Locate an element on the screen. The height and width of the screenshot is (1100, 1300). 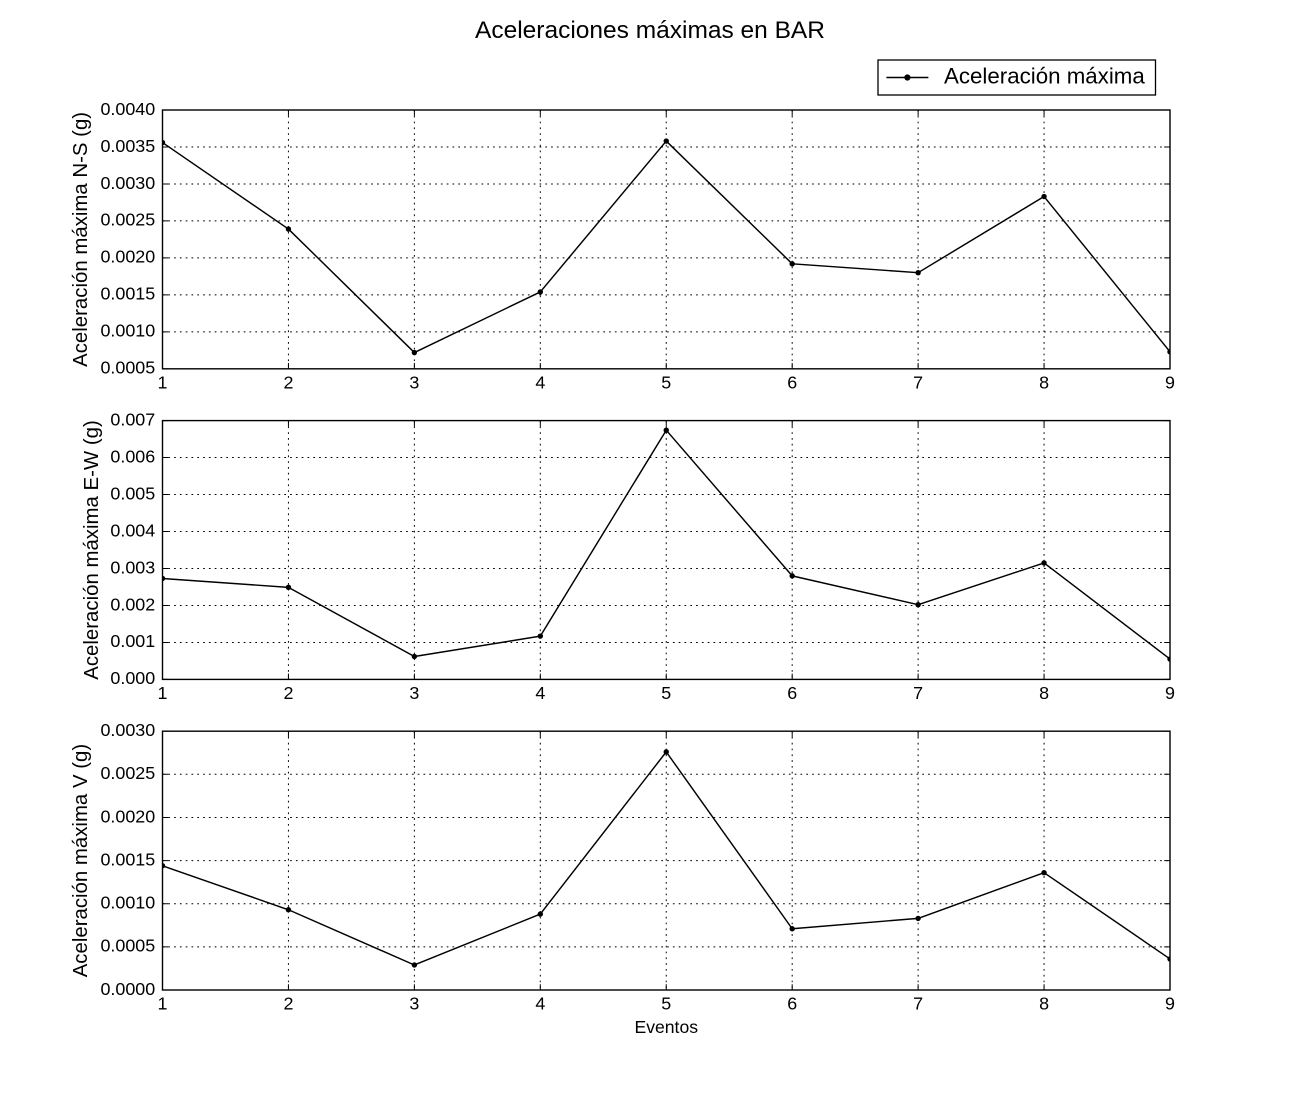
svg-text: Aceleración máxima is located at coordinates (1044, 76).